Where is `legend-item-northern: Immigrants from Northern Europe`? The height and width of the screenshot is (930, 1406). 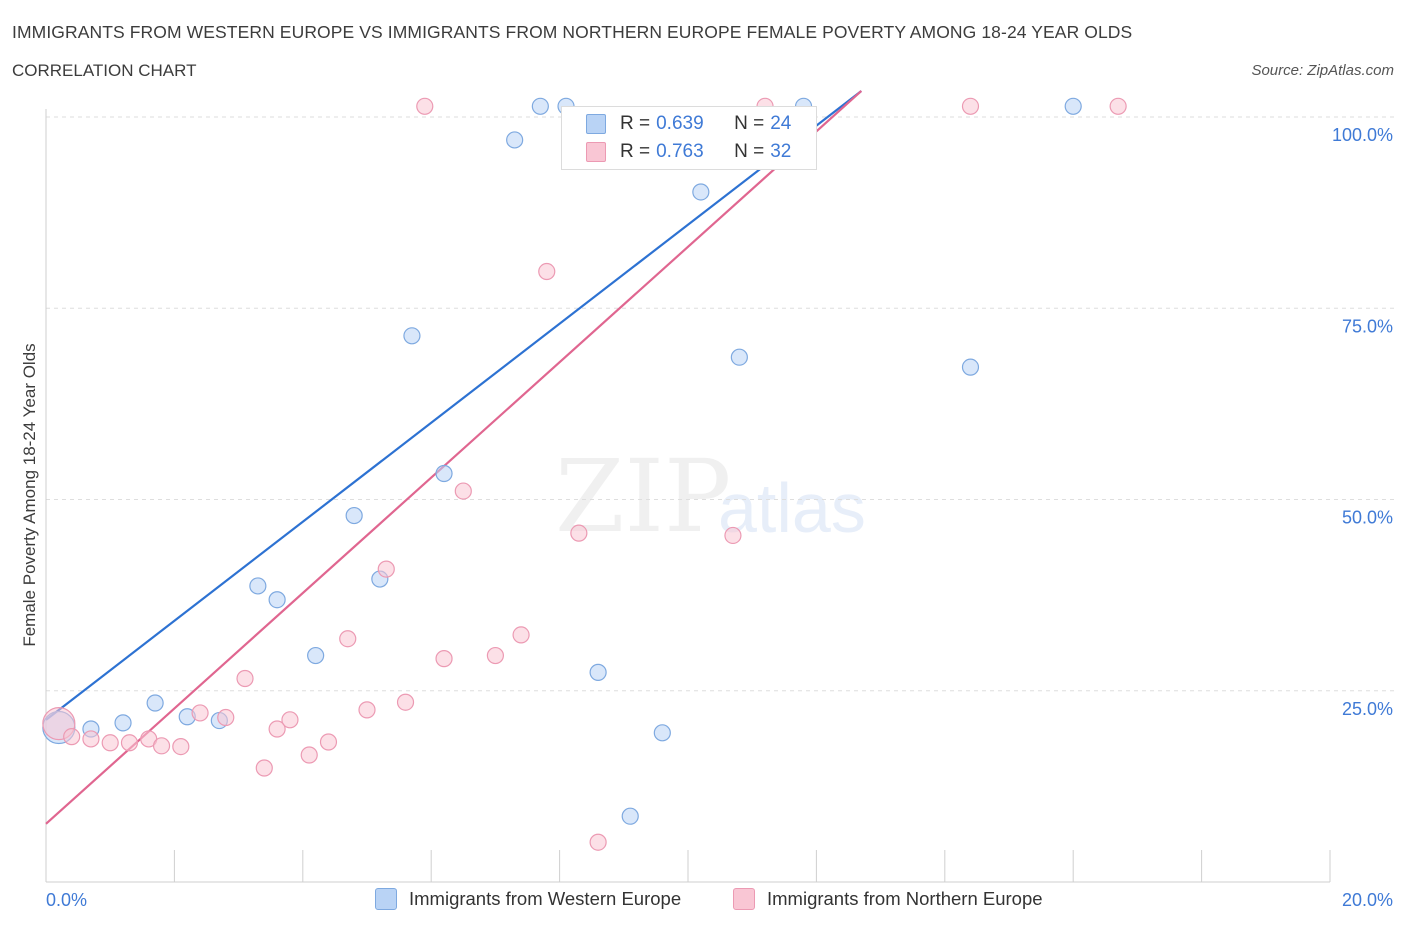 legend-item-northern: Immigrants from Northern Europe is located at coordinates (888, 899).